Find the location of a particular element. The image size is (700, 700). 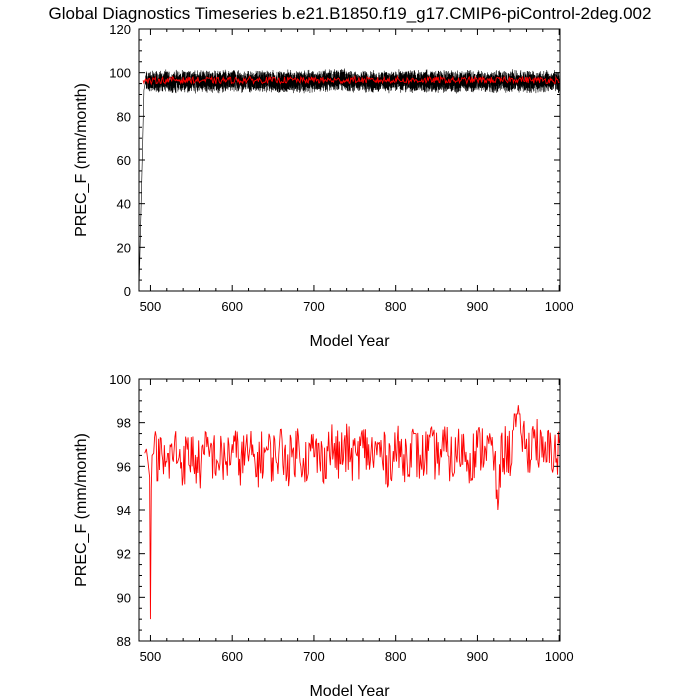

y-tick-label: 98 is located at coordinates (124, 423).